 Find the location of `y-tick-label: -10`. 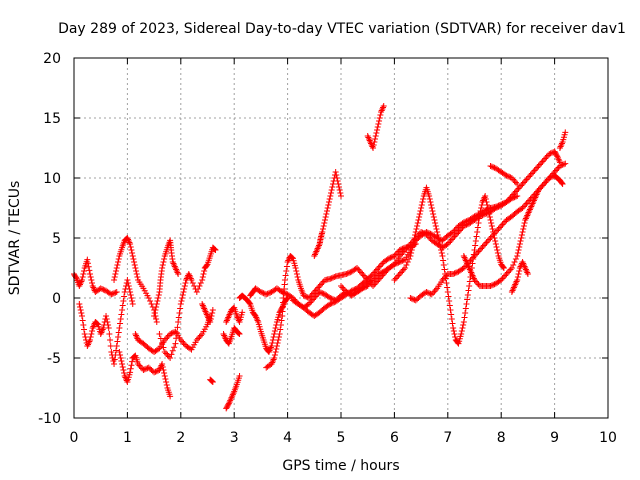

y-tick-label: -10 is located at coordinates (49, 419).